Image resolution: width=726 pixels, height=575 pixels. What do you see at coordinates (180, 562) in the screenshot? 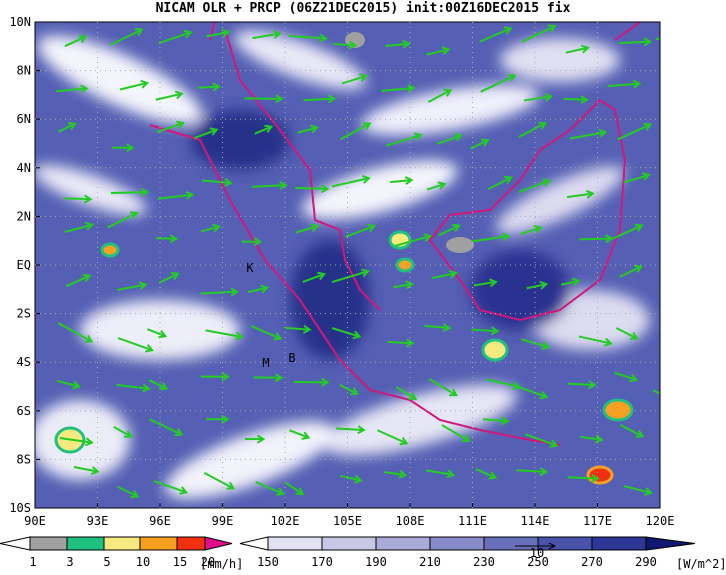
I see `precip-legend-label: 15` at bounding box center [180, 562].